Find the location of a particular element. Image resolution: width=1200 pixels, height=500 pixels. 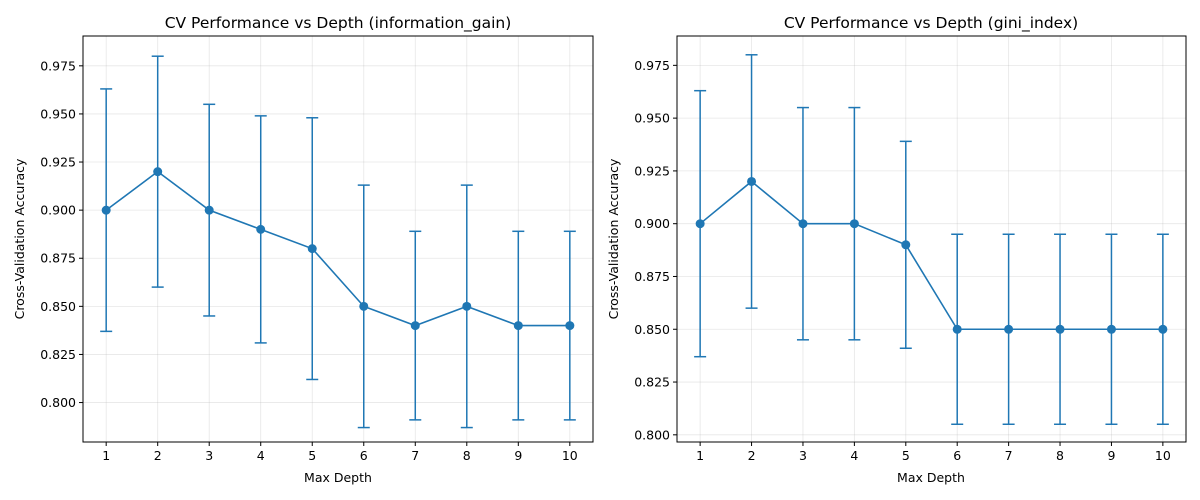

chart-title: CV Performance vs Depth (gini_index) is located at coordinates (931, 23).